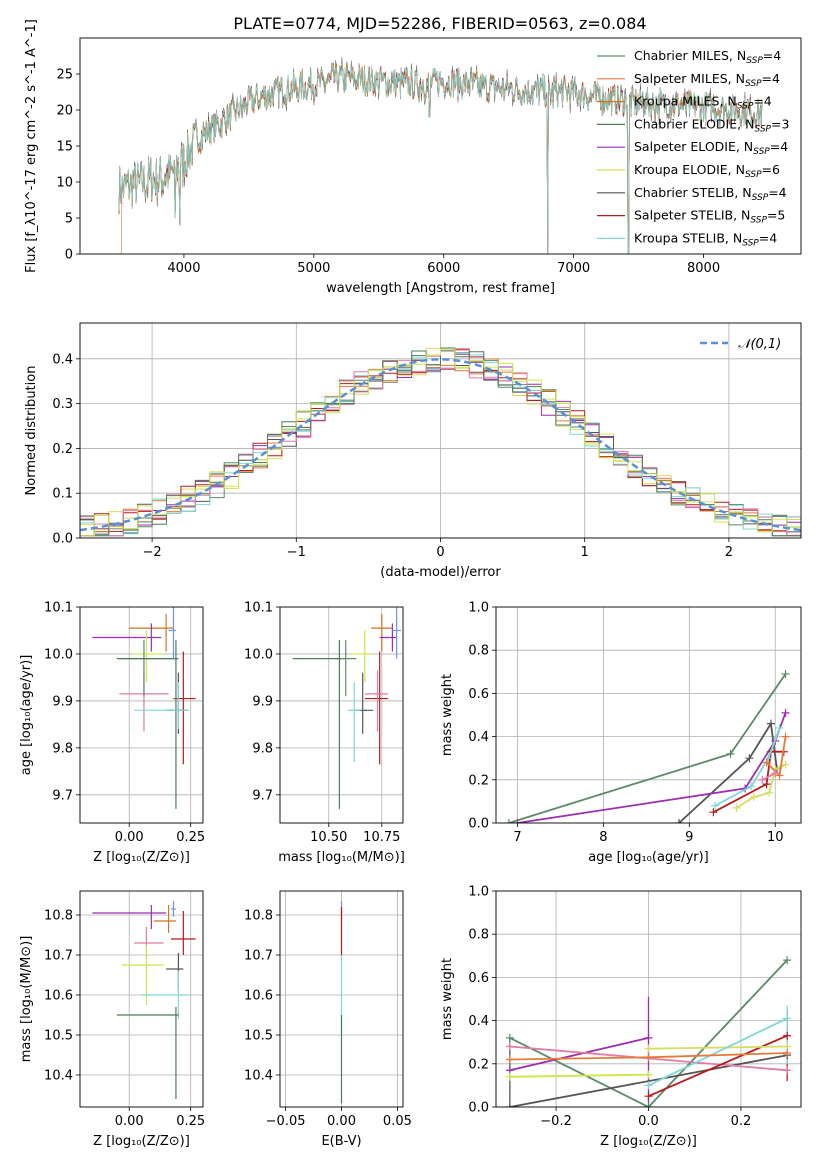  I want to click on y-tick-label: 10.0, so click(258, 654).